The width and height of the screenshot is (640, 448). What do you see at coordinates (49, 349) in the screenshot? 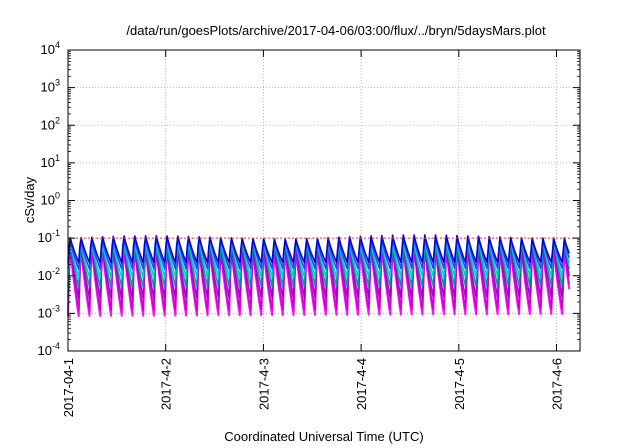
I see `y-tick-label: 10⁻⁴` at bounding box center [49, 349].